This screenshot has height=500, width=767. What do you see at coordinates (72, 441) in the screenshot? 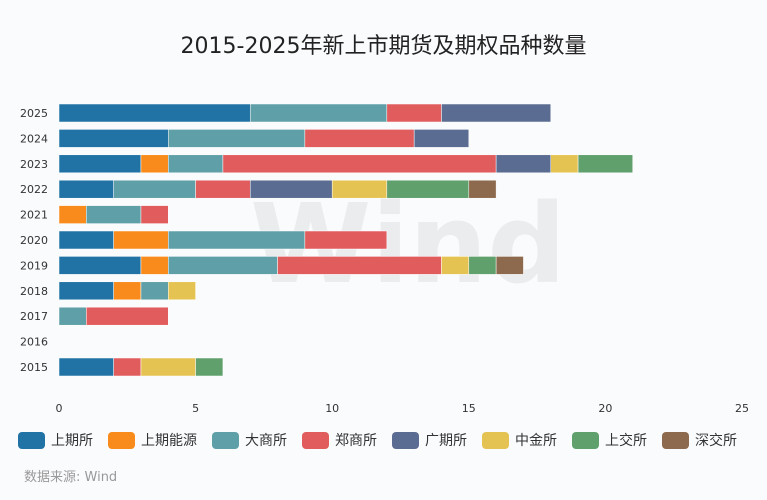
I see `legend-label: 上期所` at bounding box center [72, 441].